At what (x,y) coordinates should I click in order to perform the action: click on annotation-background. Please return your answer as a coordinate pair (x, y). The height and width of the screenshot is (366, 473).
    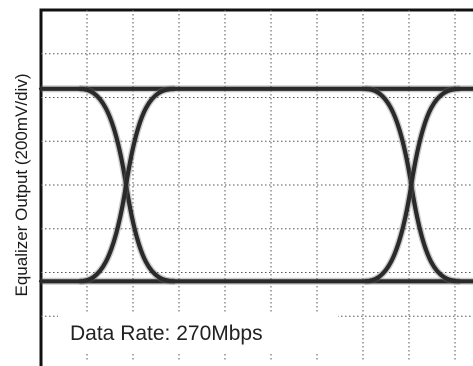
    Looking at the image, I should click on (198, 332).